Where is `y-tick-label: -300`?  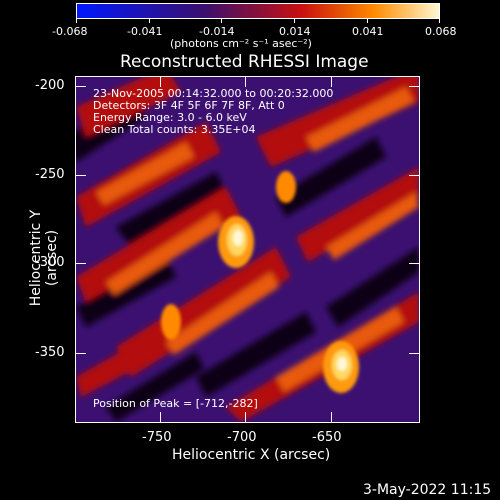 y-tick-label: -300 is located at coordinates (50, 262).